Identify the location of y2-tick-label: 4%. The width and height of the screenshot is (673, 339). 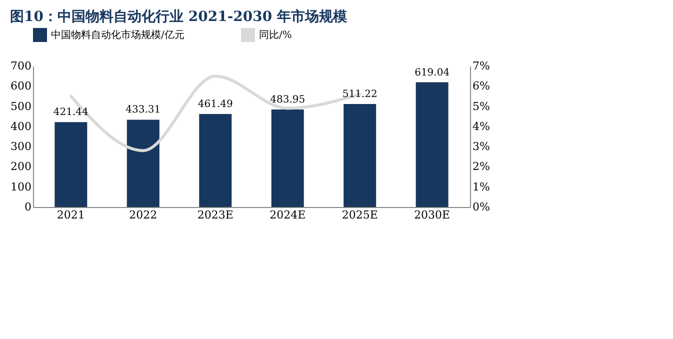
(481, 126).